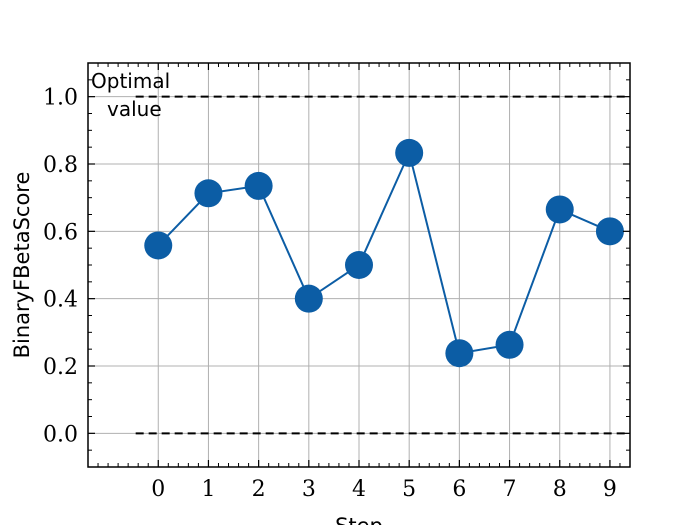 This screenshot has height=525, width=700. I want to click on x-tick-label: 5, so click(409, 489).